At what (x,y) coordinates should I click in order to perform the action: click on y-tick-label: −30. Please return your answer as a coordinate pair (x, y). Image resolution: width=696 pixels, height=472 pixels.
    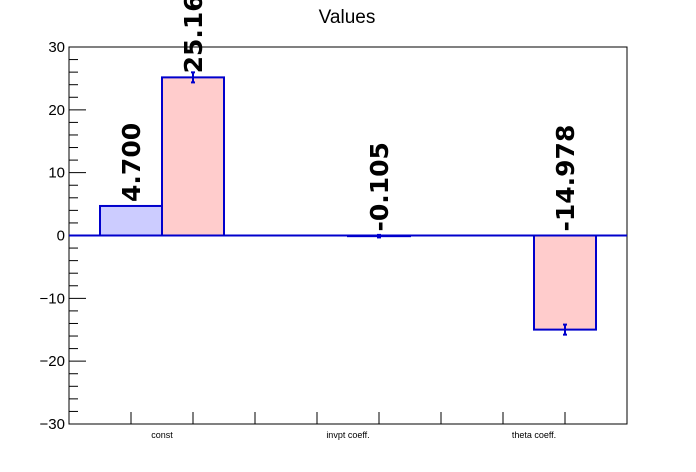
    Looking at the image, I should click on (52, 424).